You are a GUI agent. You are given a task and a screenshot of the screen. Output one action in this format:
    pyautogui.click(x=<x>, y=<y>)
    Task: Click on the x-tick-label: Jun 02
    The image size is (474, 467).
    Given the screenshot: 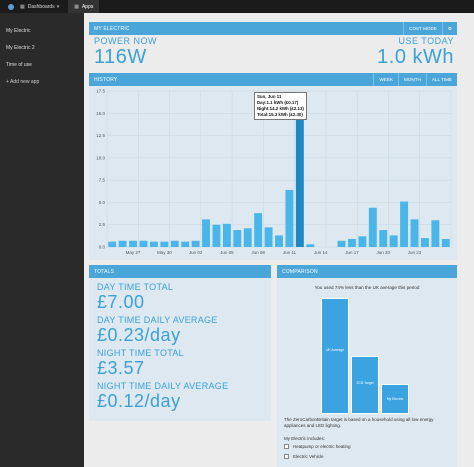 What is the action you would take?
    pyautogui.click(x=196, y=252)
    